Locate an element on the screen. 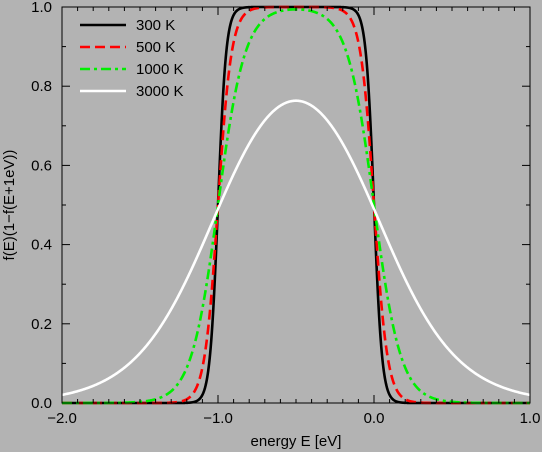 This screenshot has height=452, width=542. y-tick-label: 0.2 is located at coordinates (41, 324).